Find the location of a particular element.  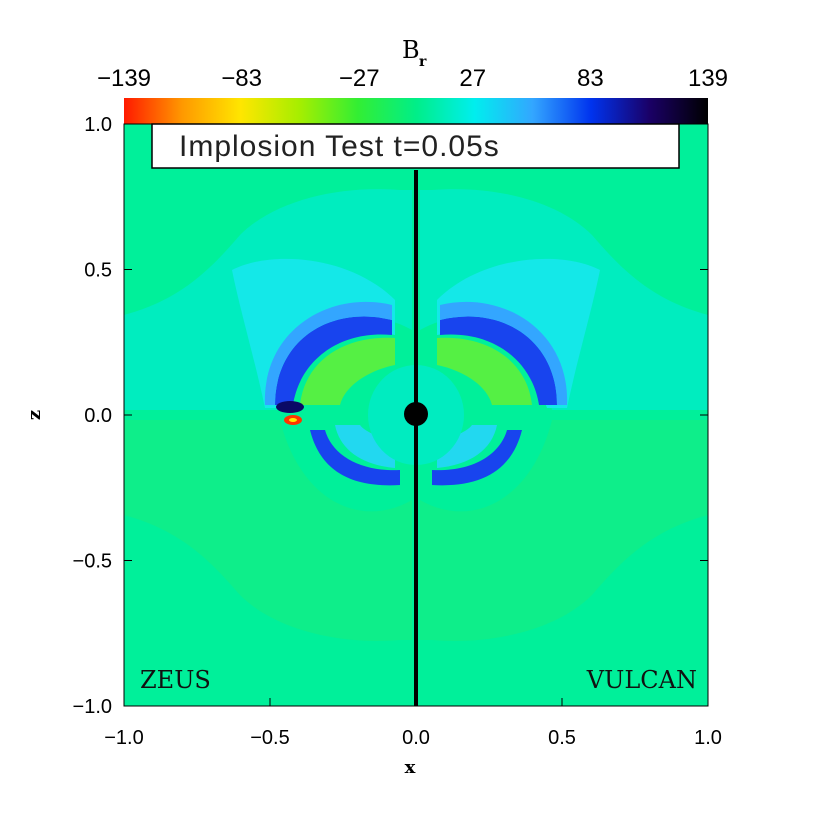

lobe-lower-left is located at coordinates (268, 530).